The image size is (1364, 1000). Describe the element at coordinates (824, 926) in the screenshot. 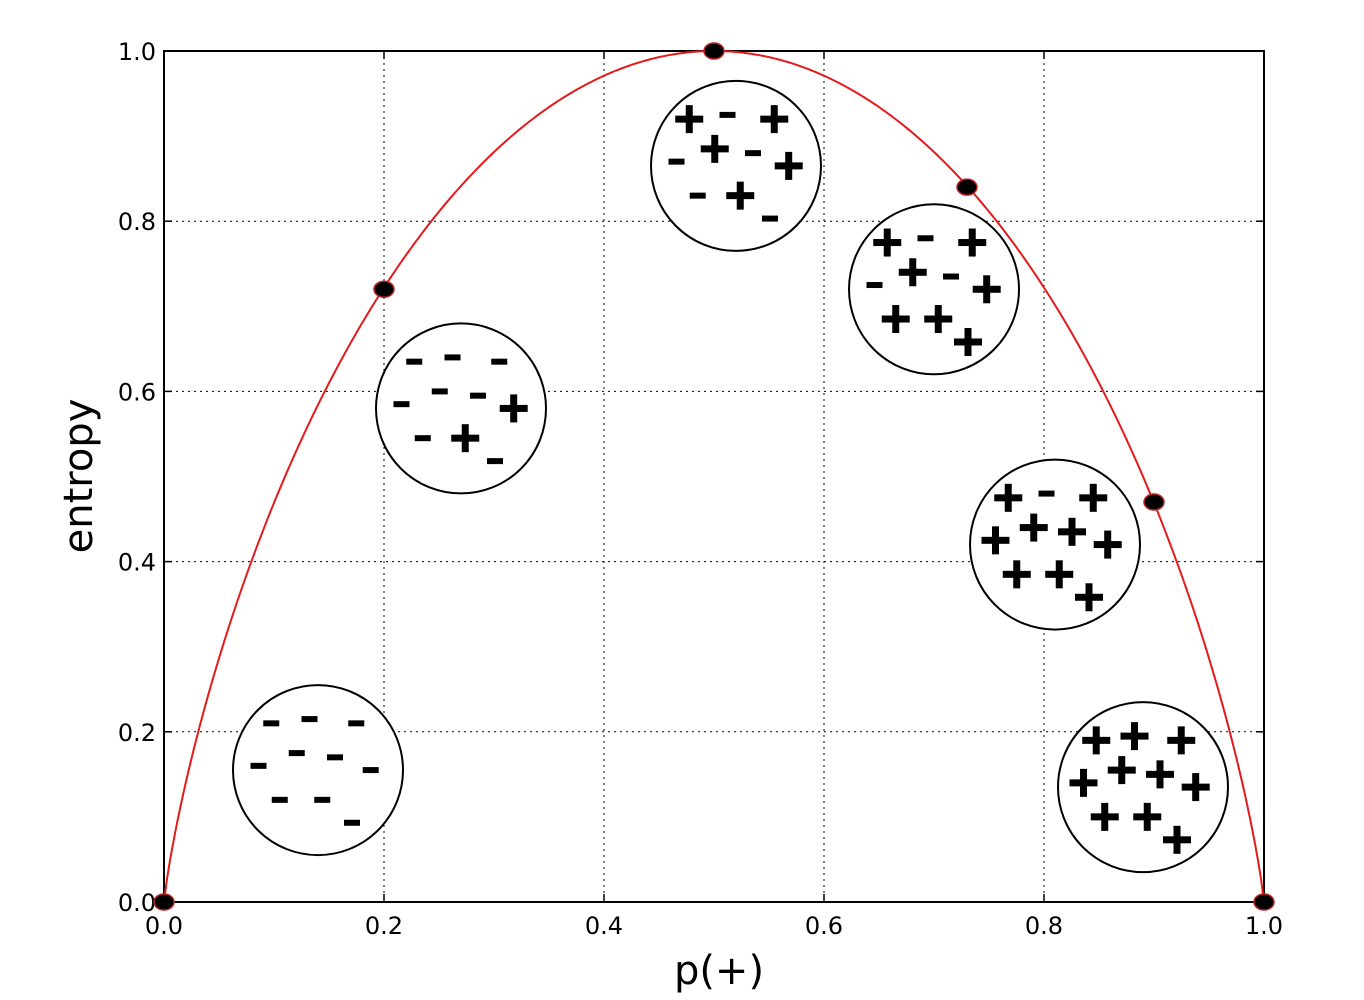

I see `x-tick-label: 0.6` at that location.